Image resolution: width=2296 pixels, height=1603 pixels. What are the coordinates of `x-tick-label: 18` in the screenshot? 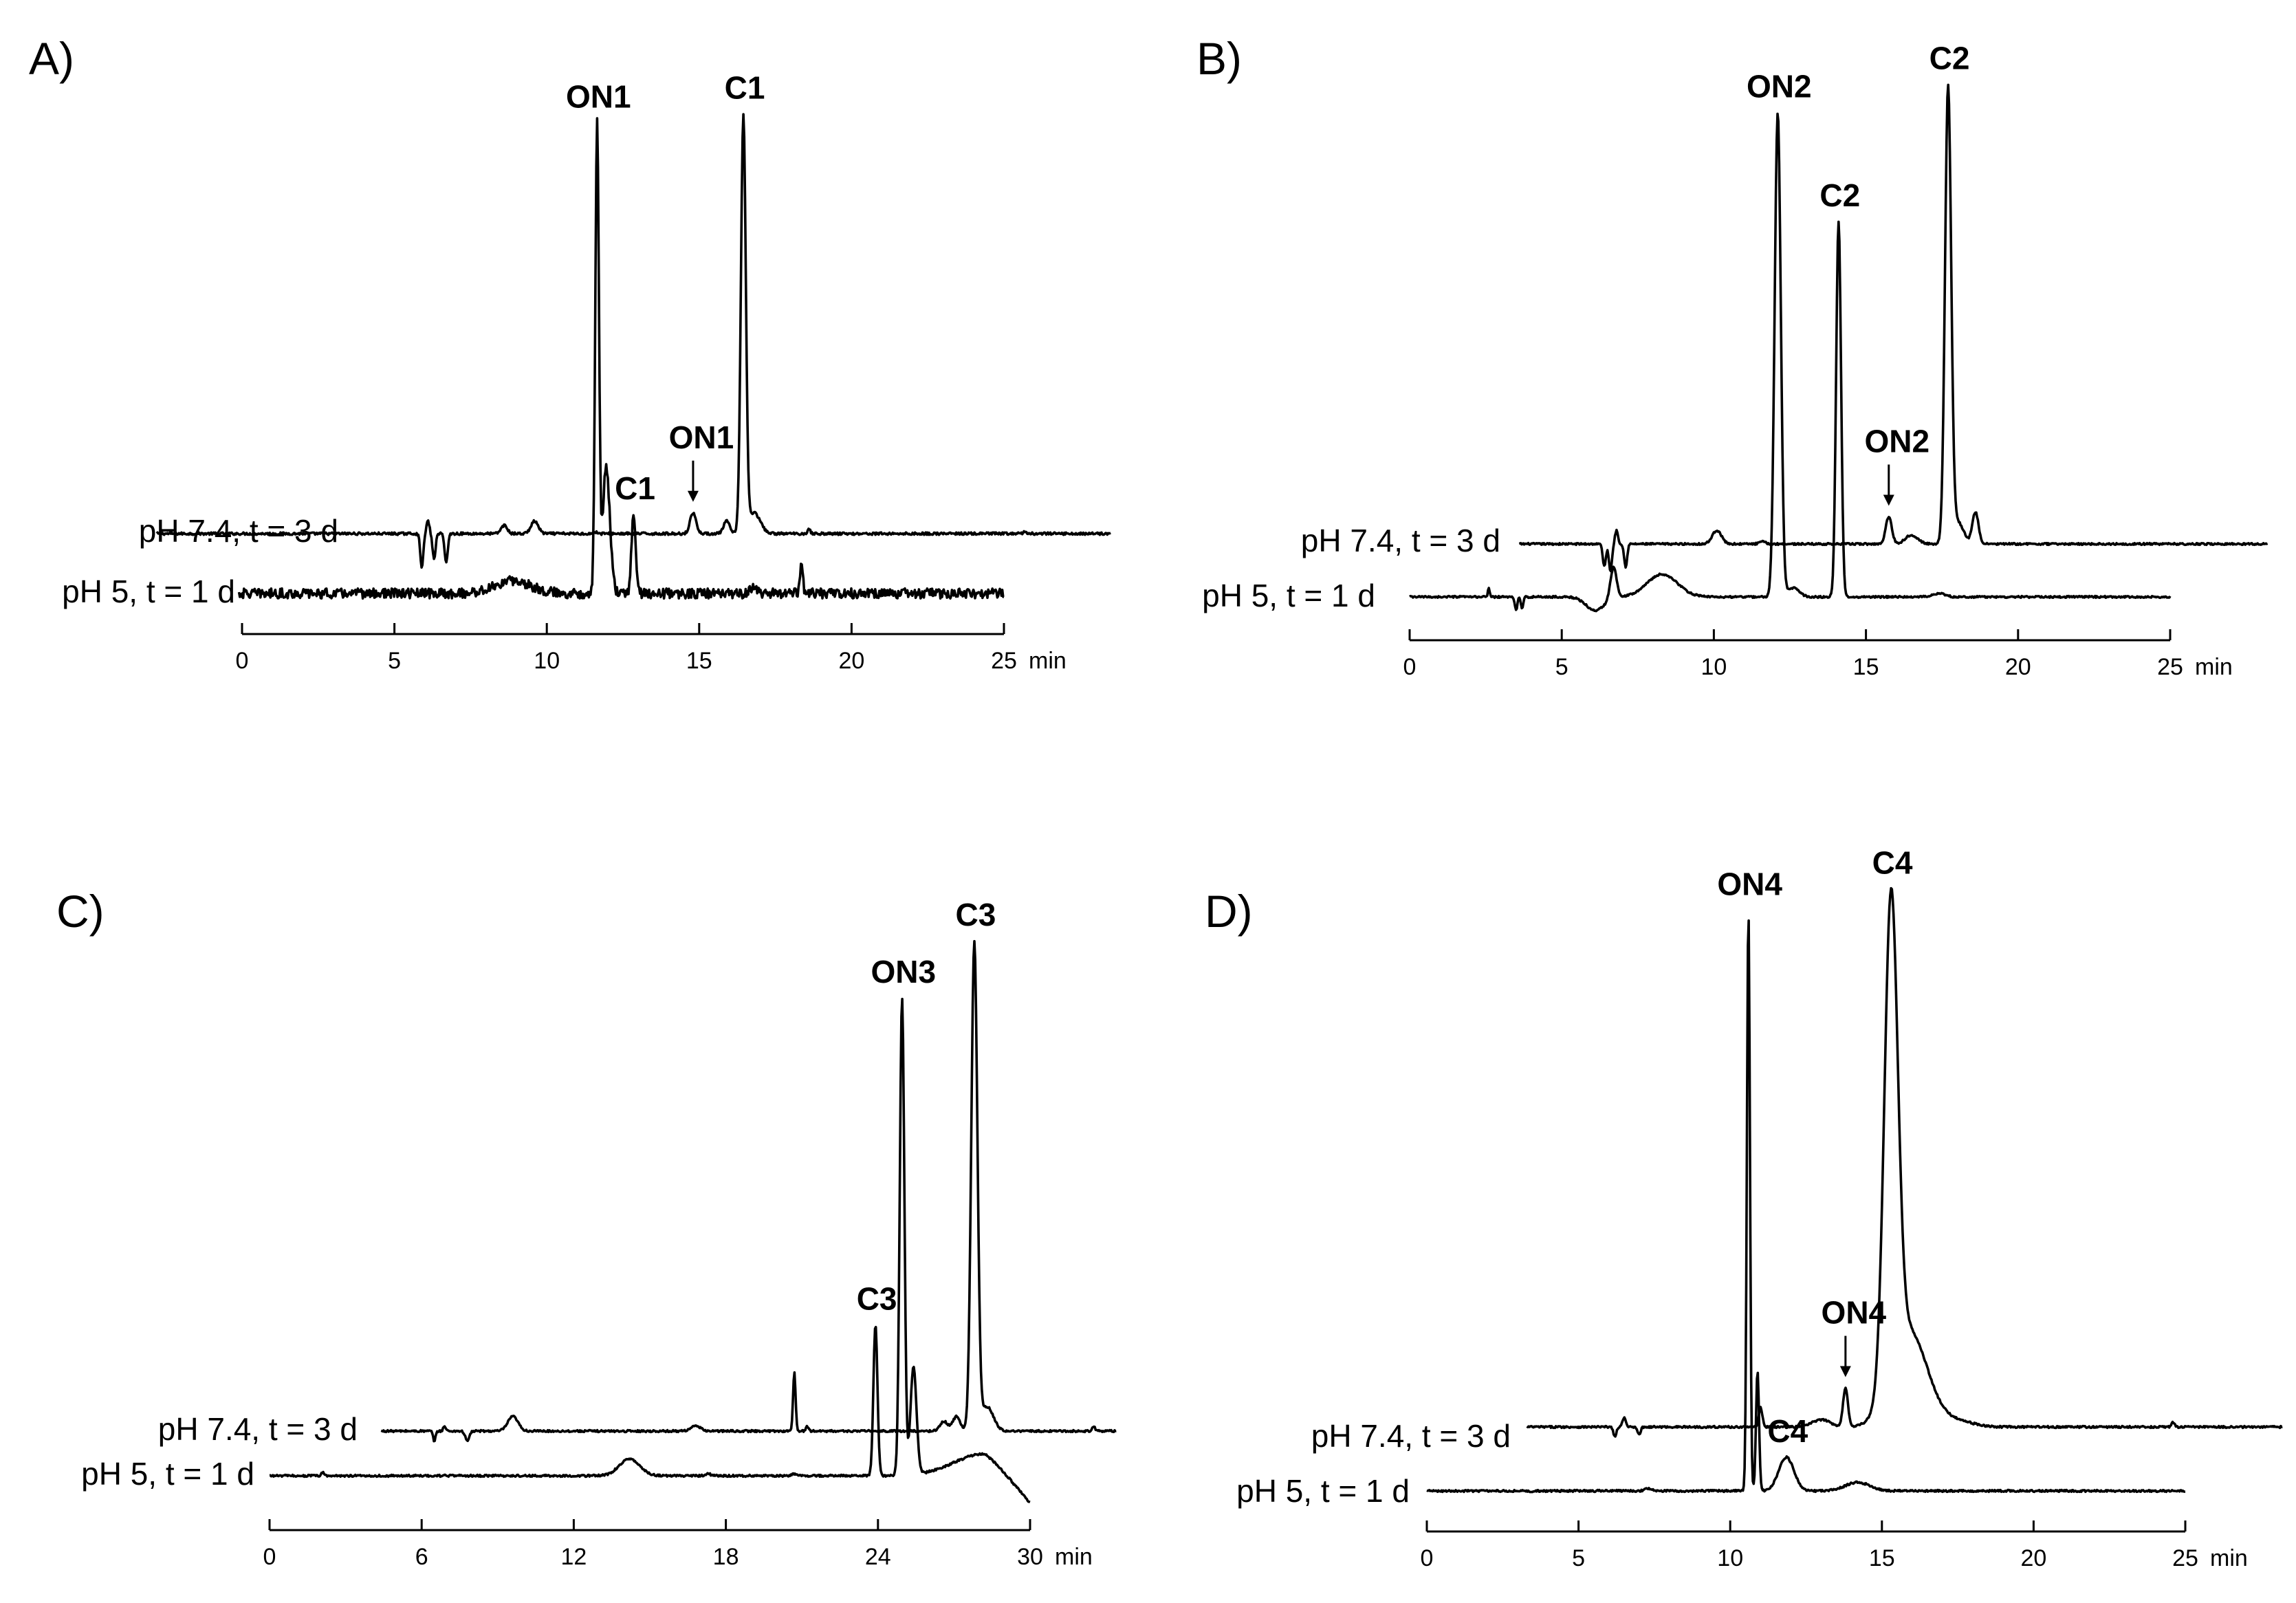 It's located at (726, 1557).